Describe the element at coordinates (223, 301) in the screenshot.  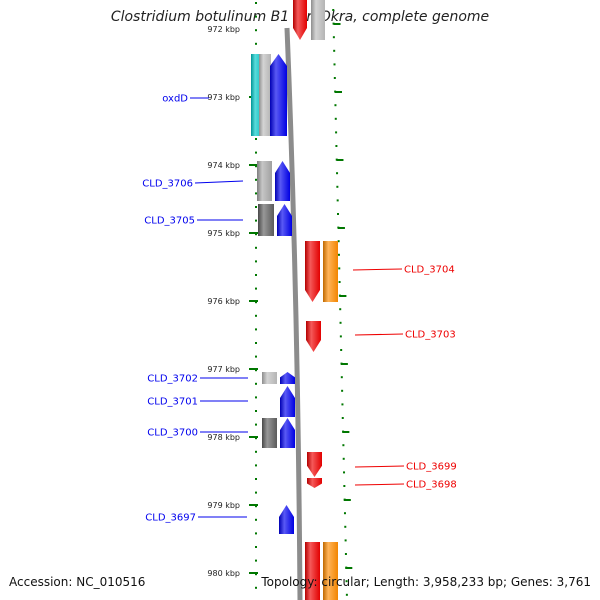
I see `kbp-label: 976 kbp` at that location.